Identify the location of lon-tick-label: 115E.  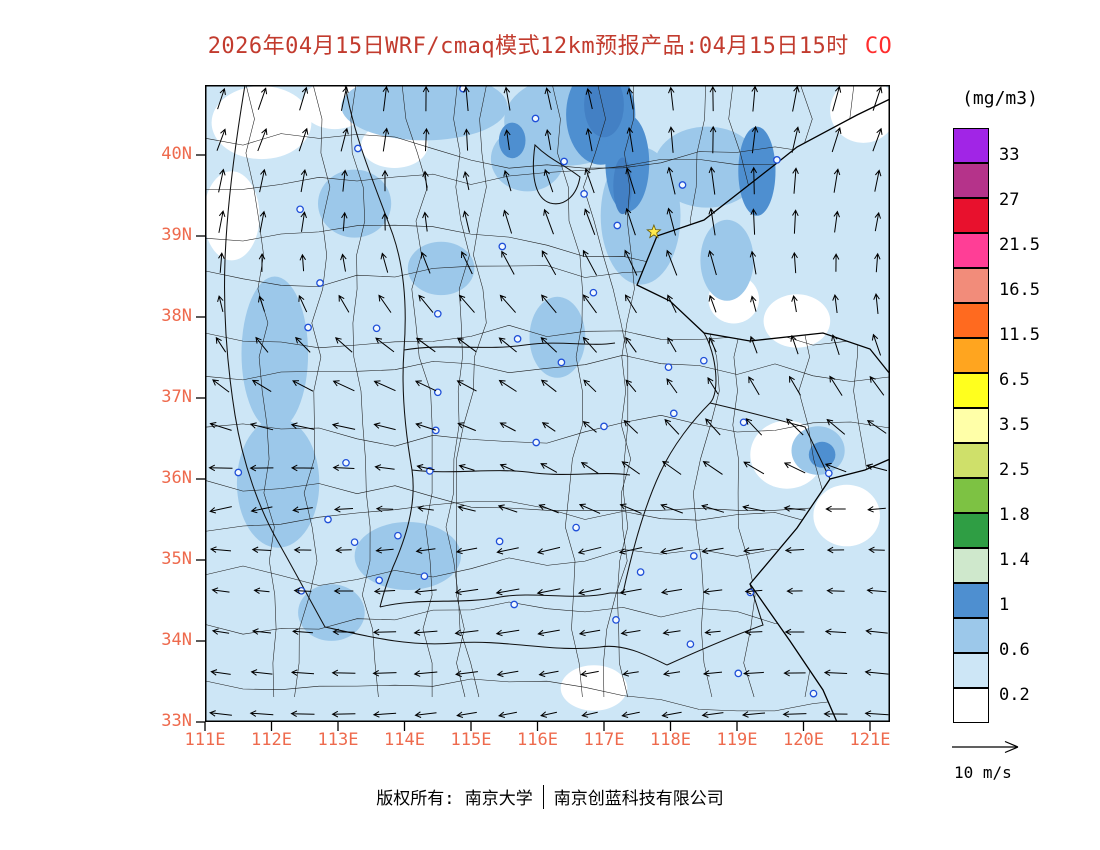
(471, 740).